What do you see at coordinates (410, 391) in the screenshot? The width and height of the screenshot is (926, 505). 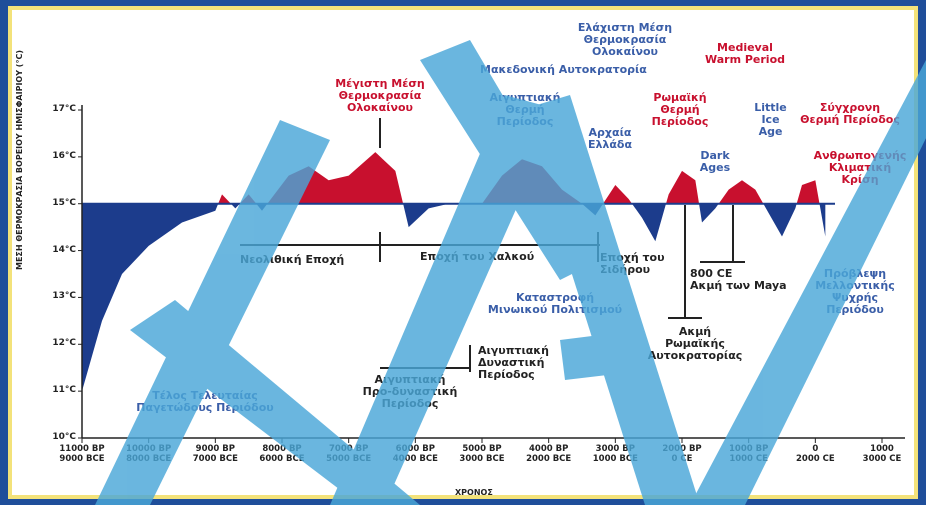 I see `annotation: Αιγυπτιακή Προ-δυναστική Περίοδος` at bounding box center [410, 391].